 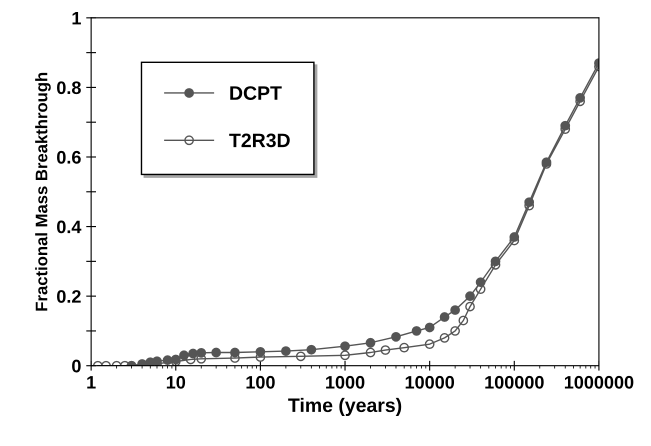 What do you see at coordinates (430, 382) in the screenshot?
I see `x-tick-label: 10000` at bounding box center [430, 382].